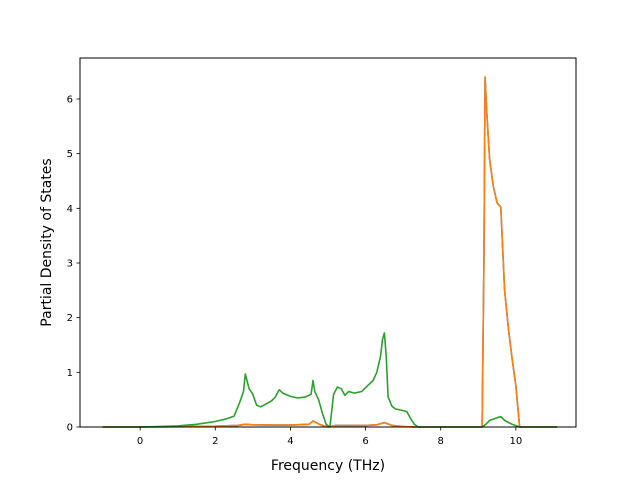  Describe the element at coordinates (70, 154) in the screenshot. I see `y-tick-label: 5` at that location.